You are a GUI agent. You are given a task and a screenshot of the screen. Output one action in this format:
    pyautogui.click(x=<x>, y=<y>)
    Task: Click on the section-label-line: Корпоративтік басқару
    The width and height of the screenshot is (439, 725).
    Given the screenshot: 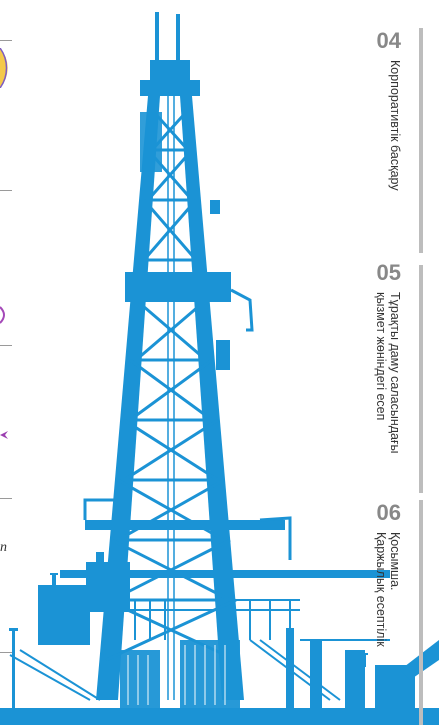 What is the action you would take?
    pyautogui.click(x=395, y=125)
    